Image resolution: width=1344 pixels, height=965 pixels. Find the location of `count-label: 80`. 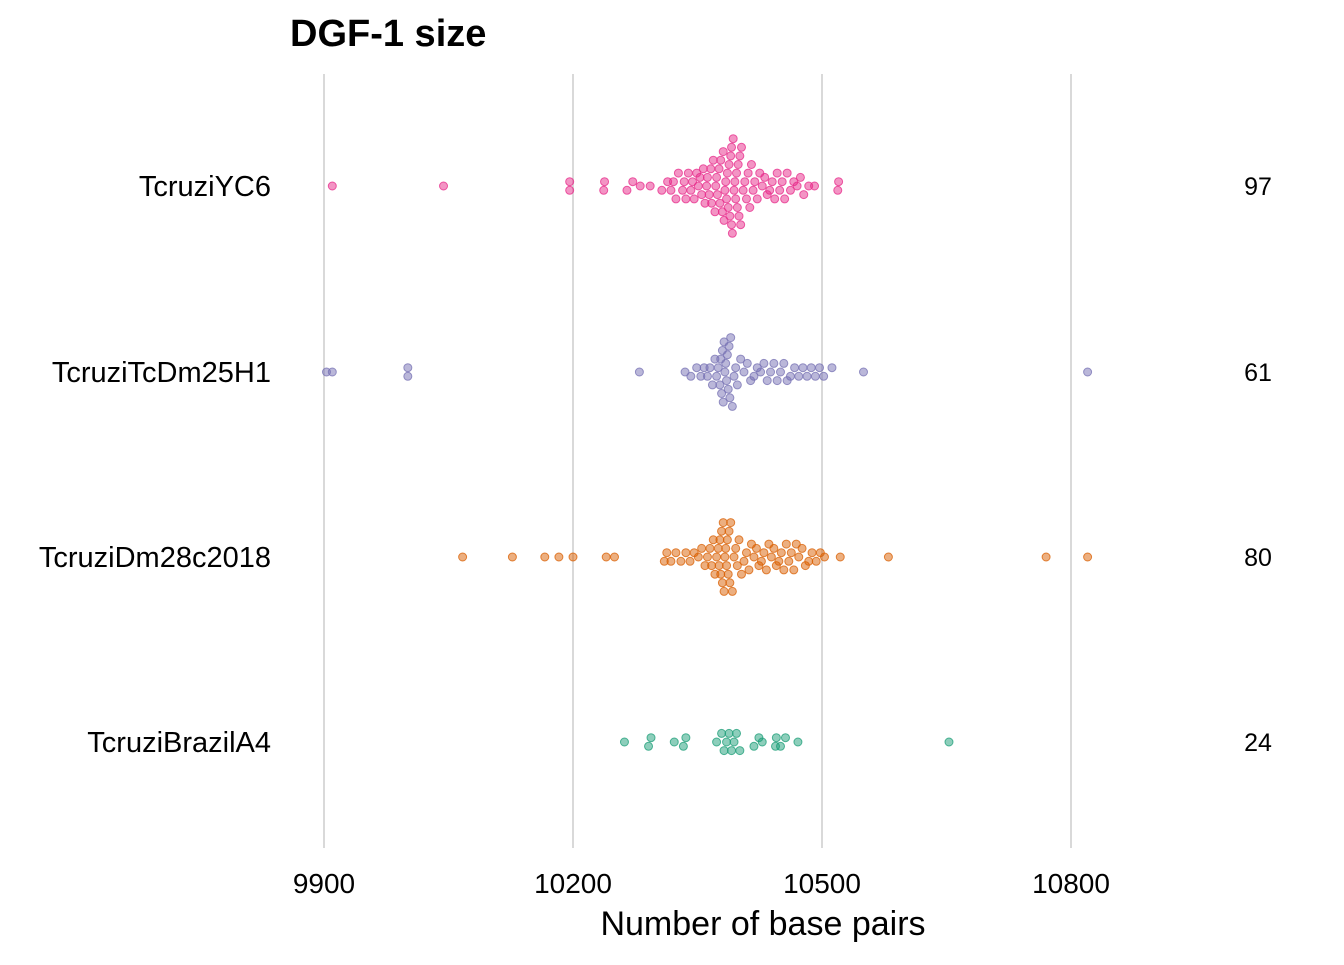

count-label: 80 is located at coordinates (1258, 558).